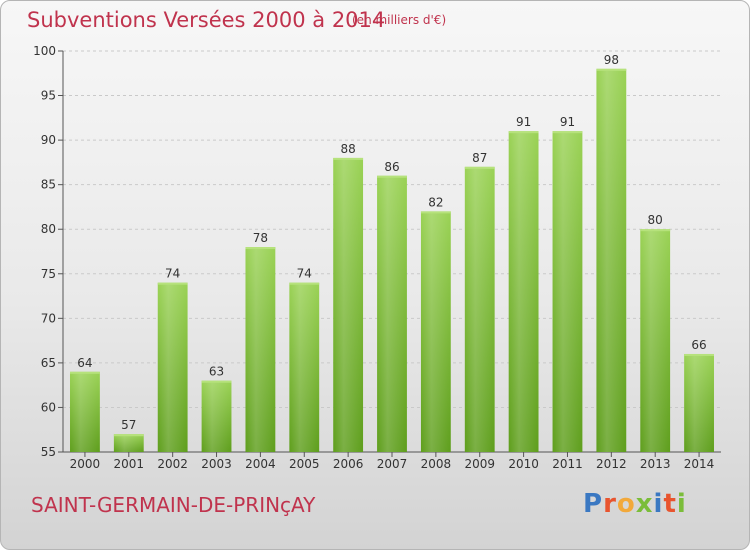 The width and height of the screenshot is (750, 550). What do you see at coordinates (48, 96) in the screenshot?
I see `y-tick-label: 95` at bounding box center [48, 96].